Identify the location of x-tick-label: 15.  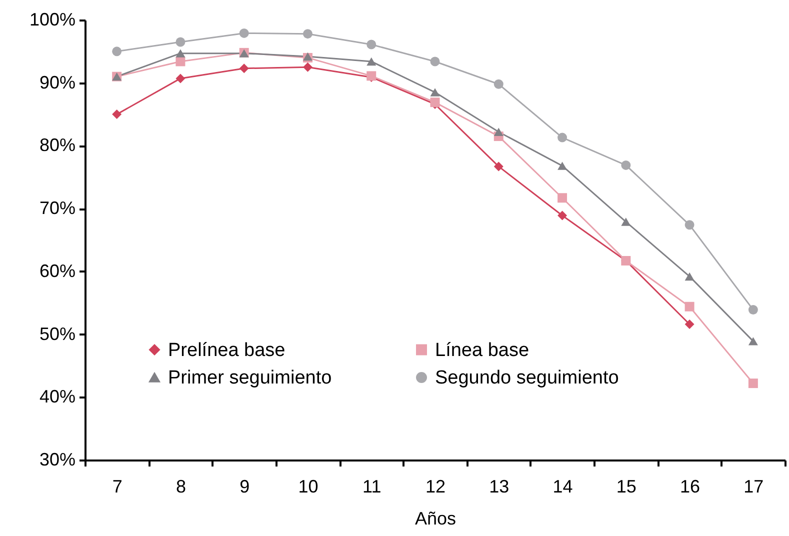
(626, 486).